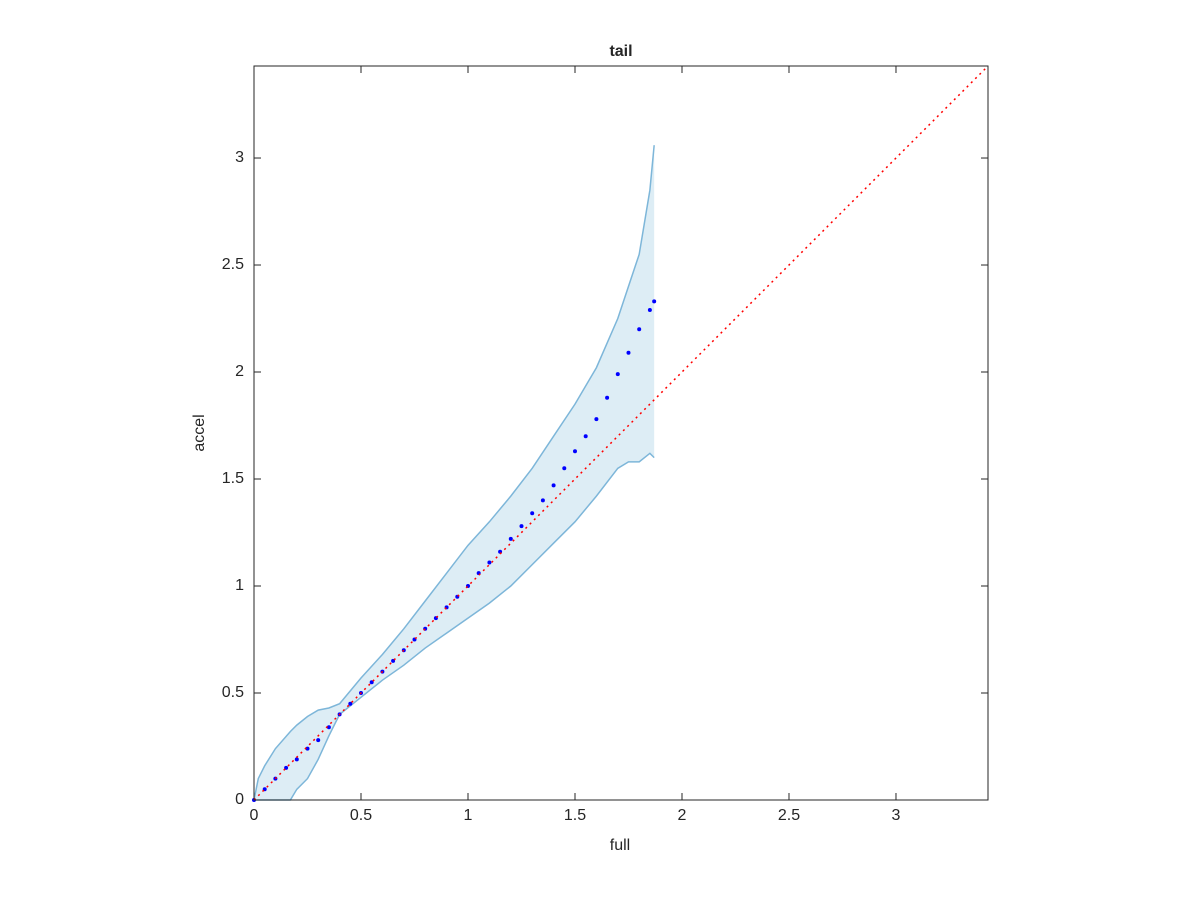 This screenshot has width=1200, height=905. Describe the element at coordinates (789, 815) in the screenshot. I see `x-tick-label: 2.5` at that location.